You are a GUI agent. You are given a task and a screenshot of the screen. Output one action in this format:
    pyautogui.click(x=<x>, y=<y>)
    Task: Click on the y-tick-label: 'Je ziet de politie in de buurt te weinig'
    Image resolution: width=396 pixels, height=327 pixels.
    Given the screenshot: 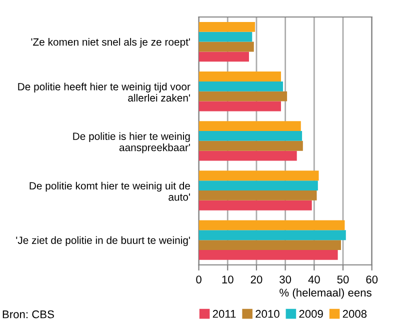 What is the action you would take?
    pyautogui.click(x=103, y=241)
    